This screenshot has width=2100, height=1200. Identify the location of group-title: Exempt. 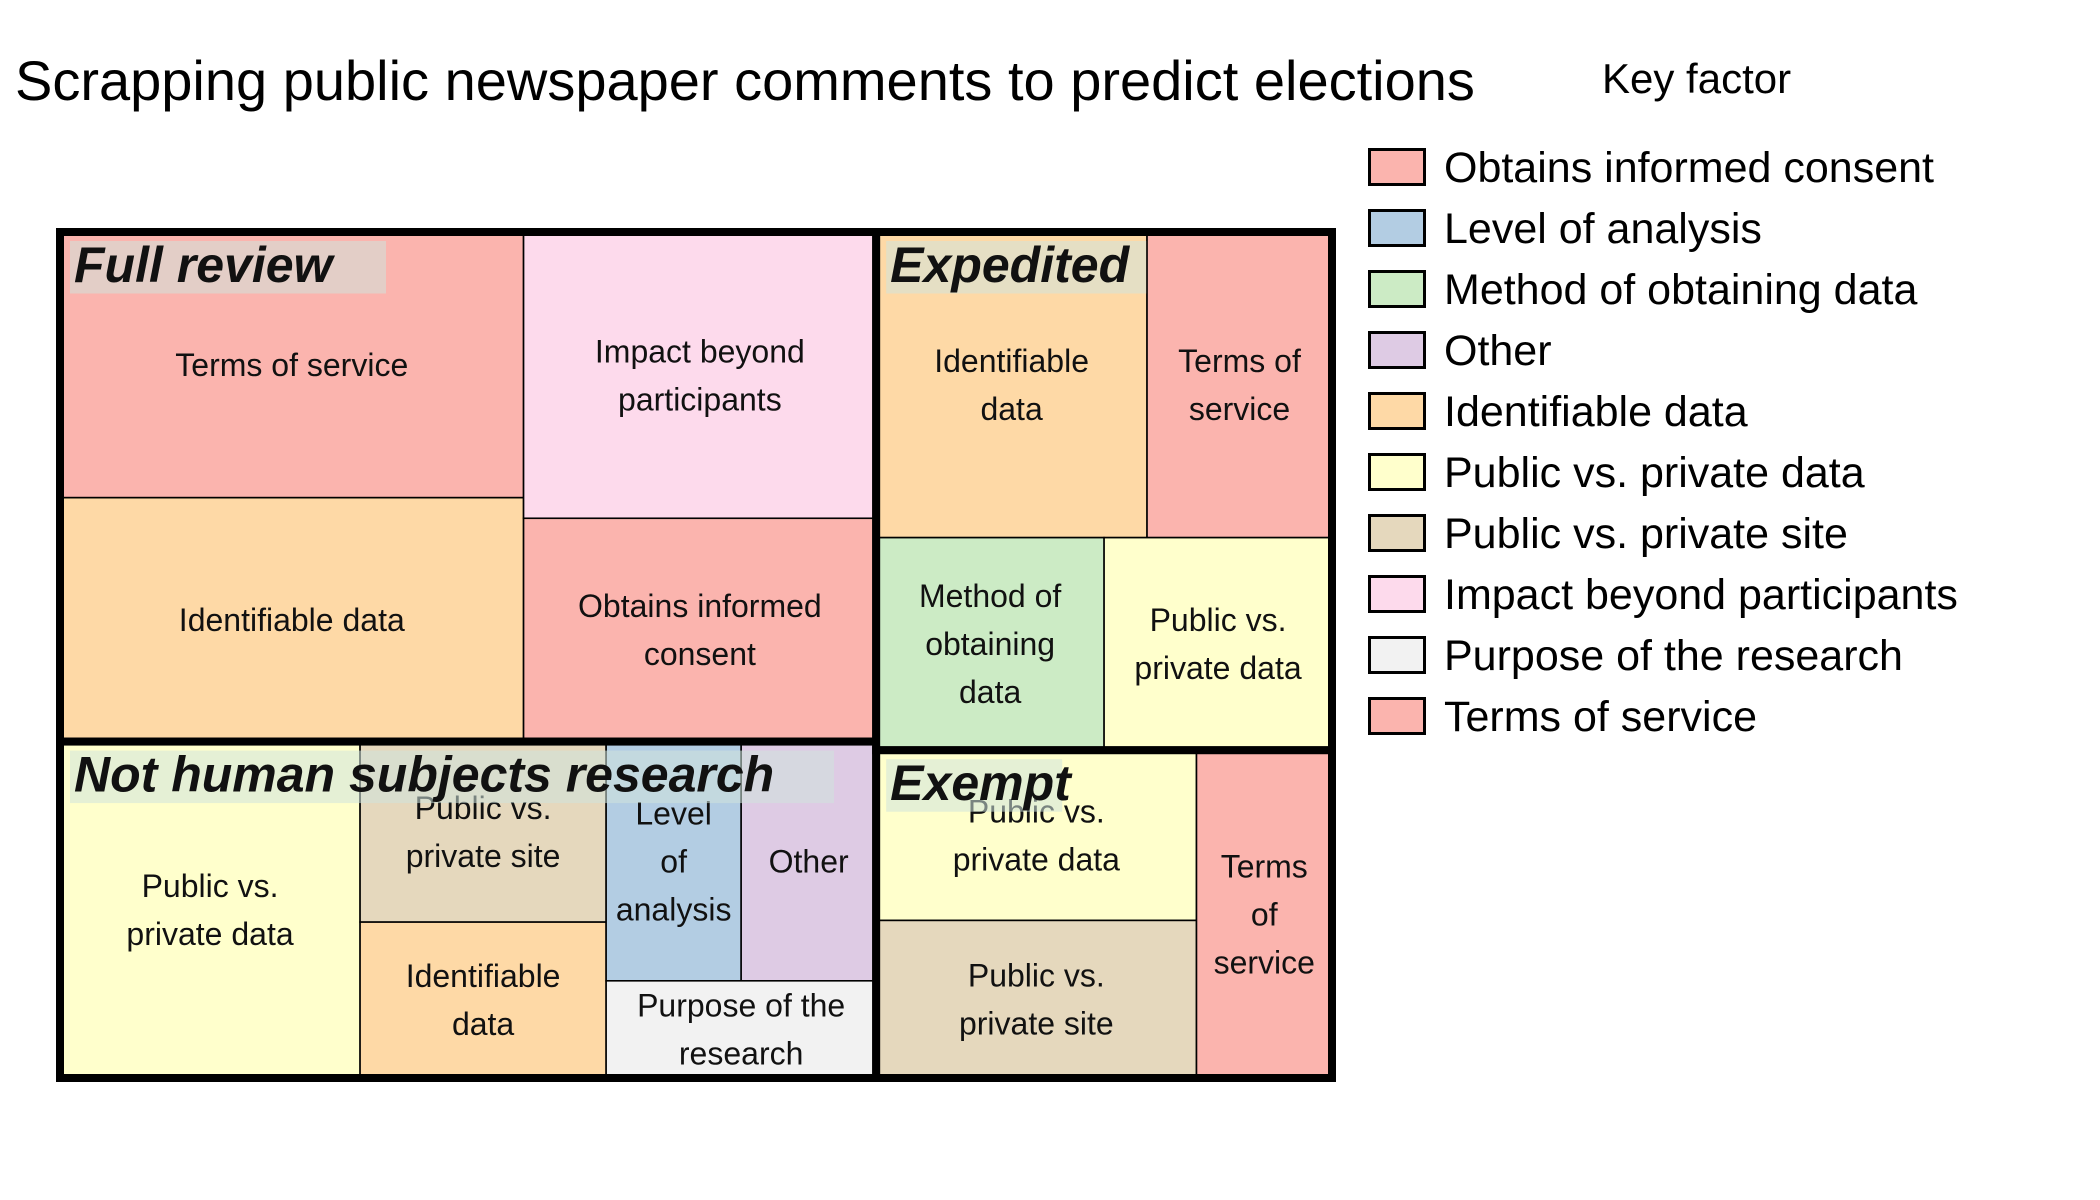
(981, 783).